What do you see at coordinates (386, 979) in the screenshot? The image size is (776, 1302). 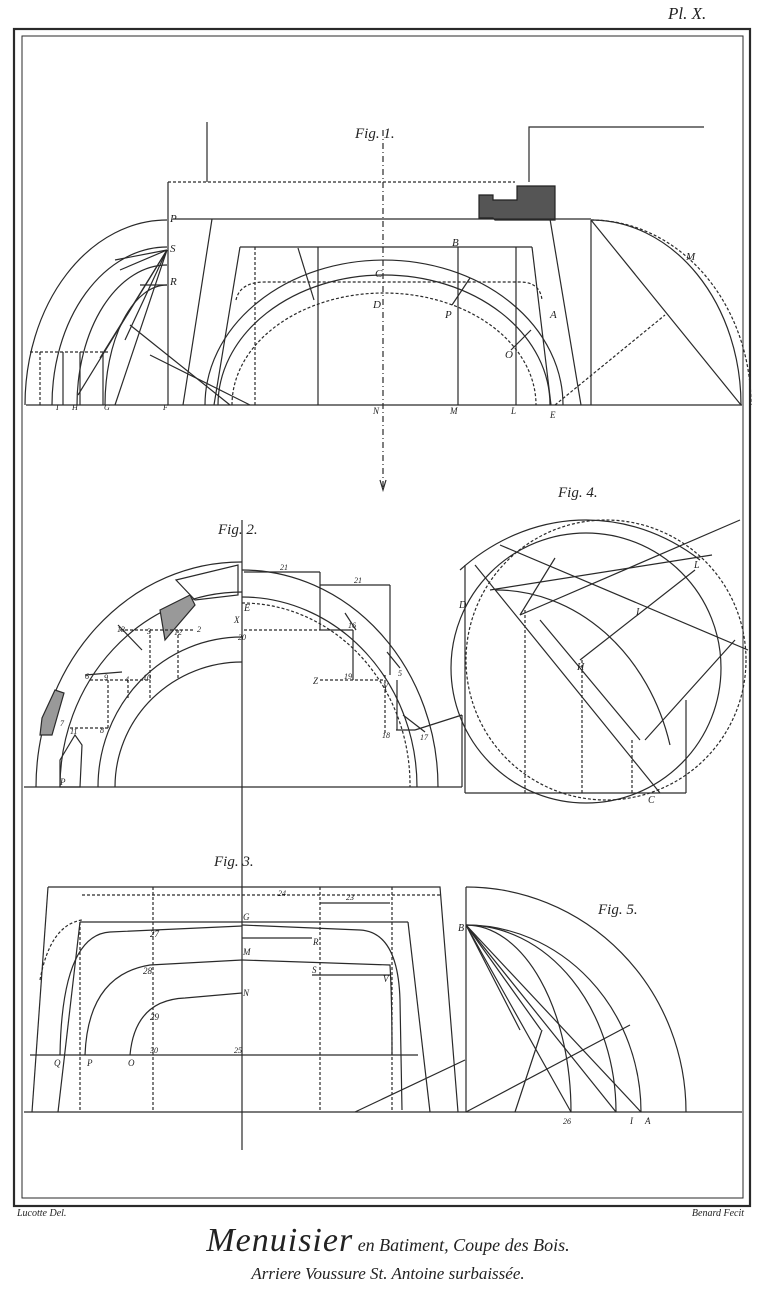 I see `fig3-label: V` at bounding box center [386, 979].